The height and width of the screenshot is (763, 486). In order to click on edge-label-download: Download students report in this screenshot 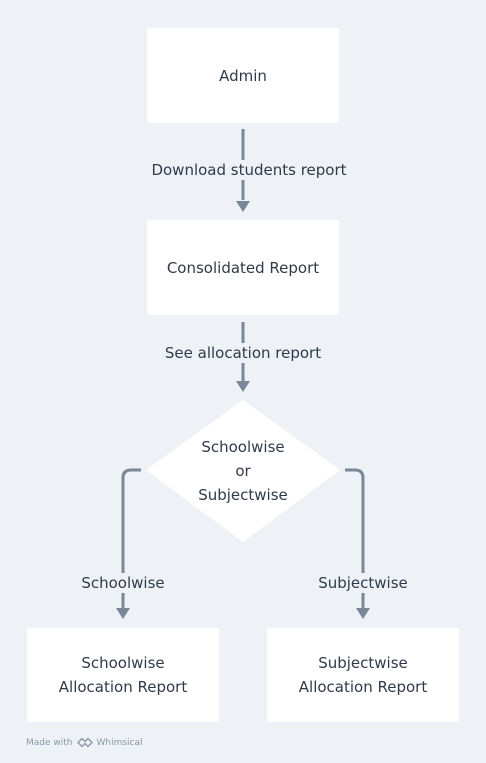, I will do `click(249, 170)`.